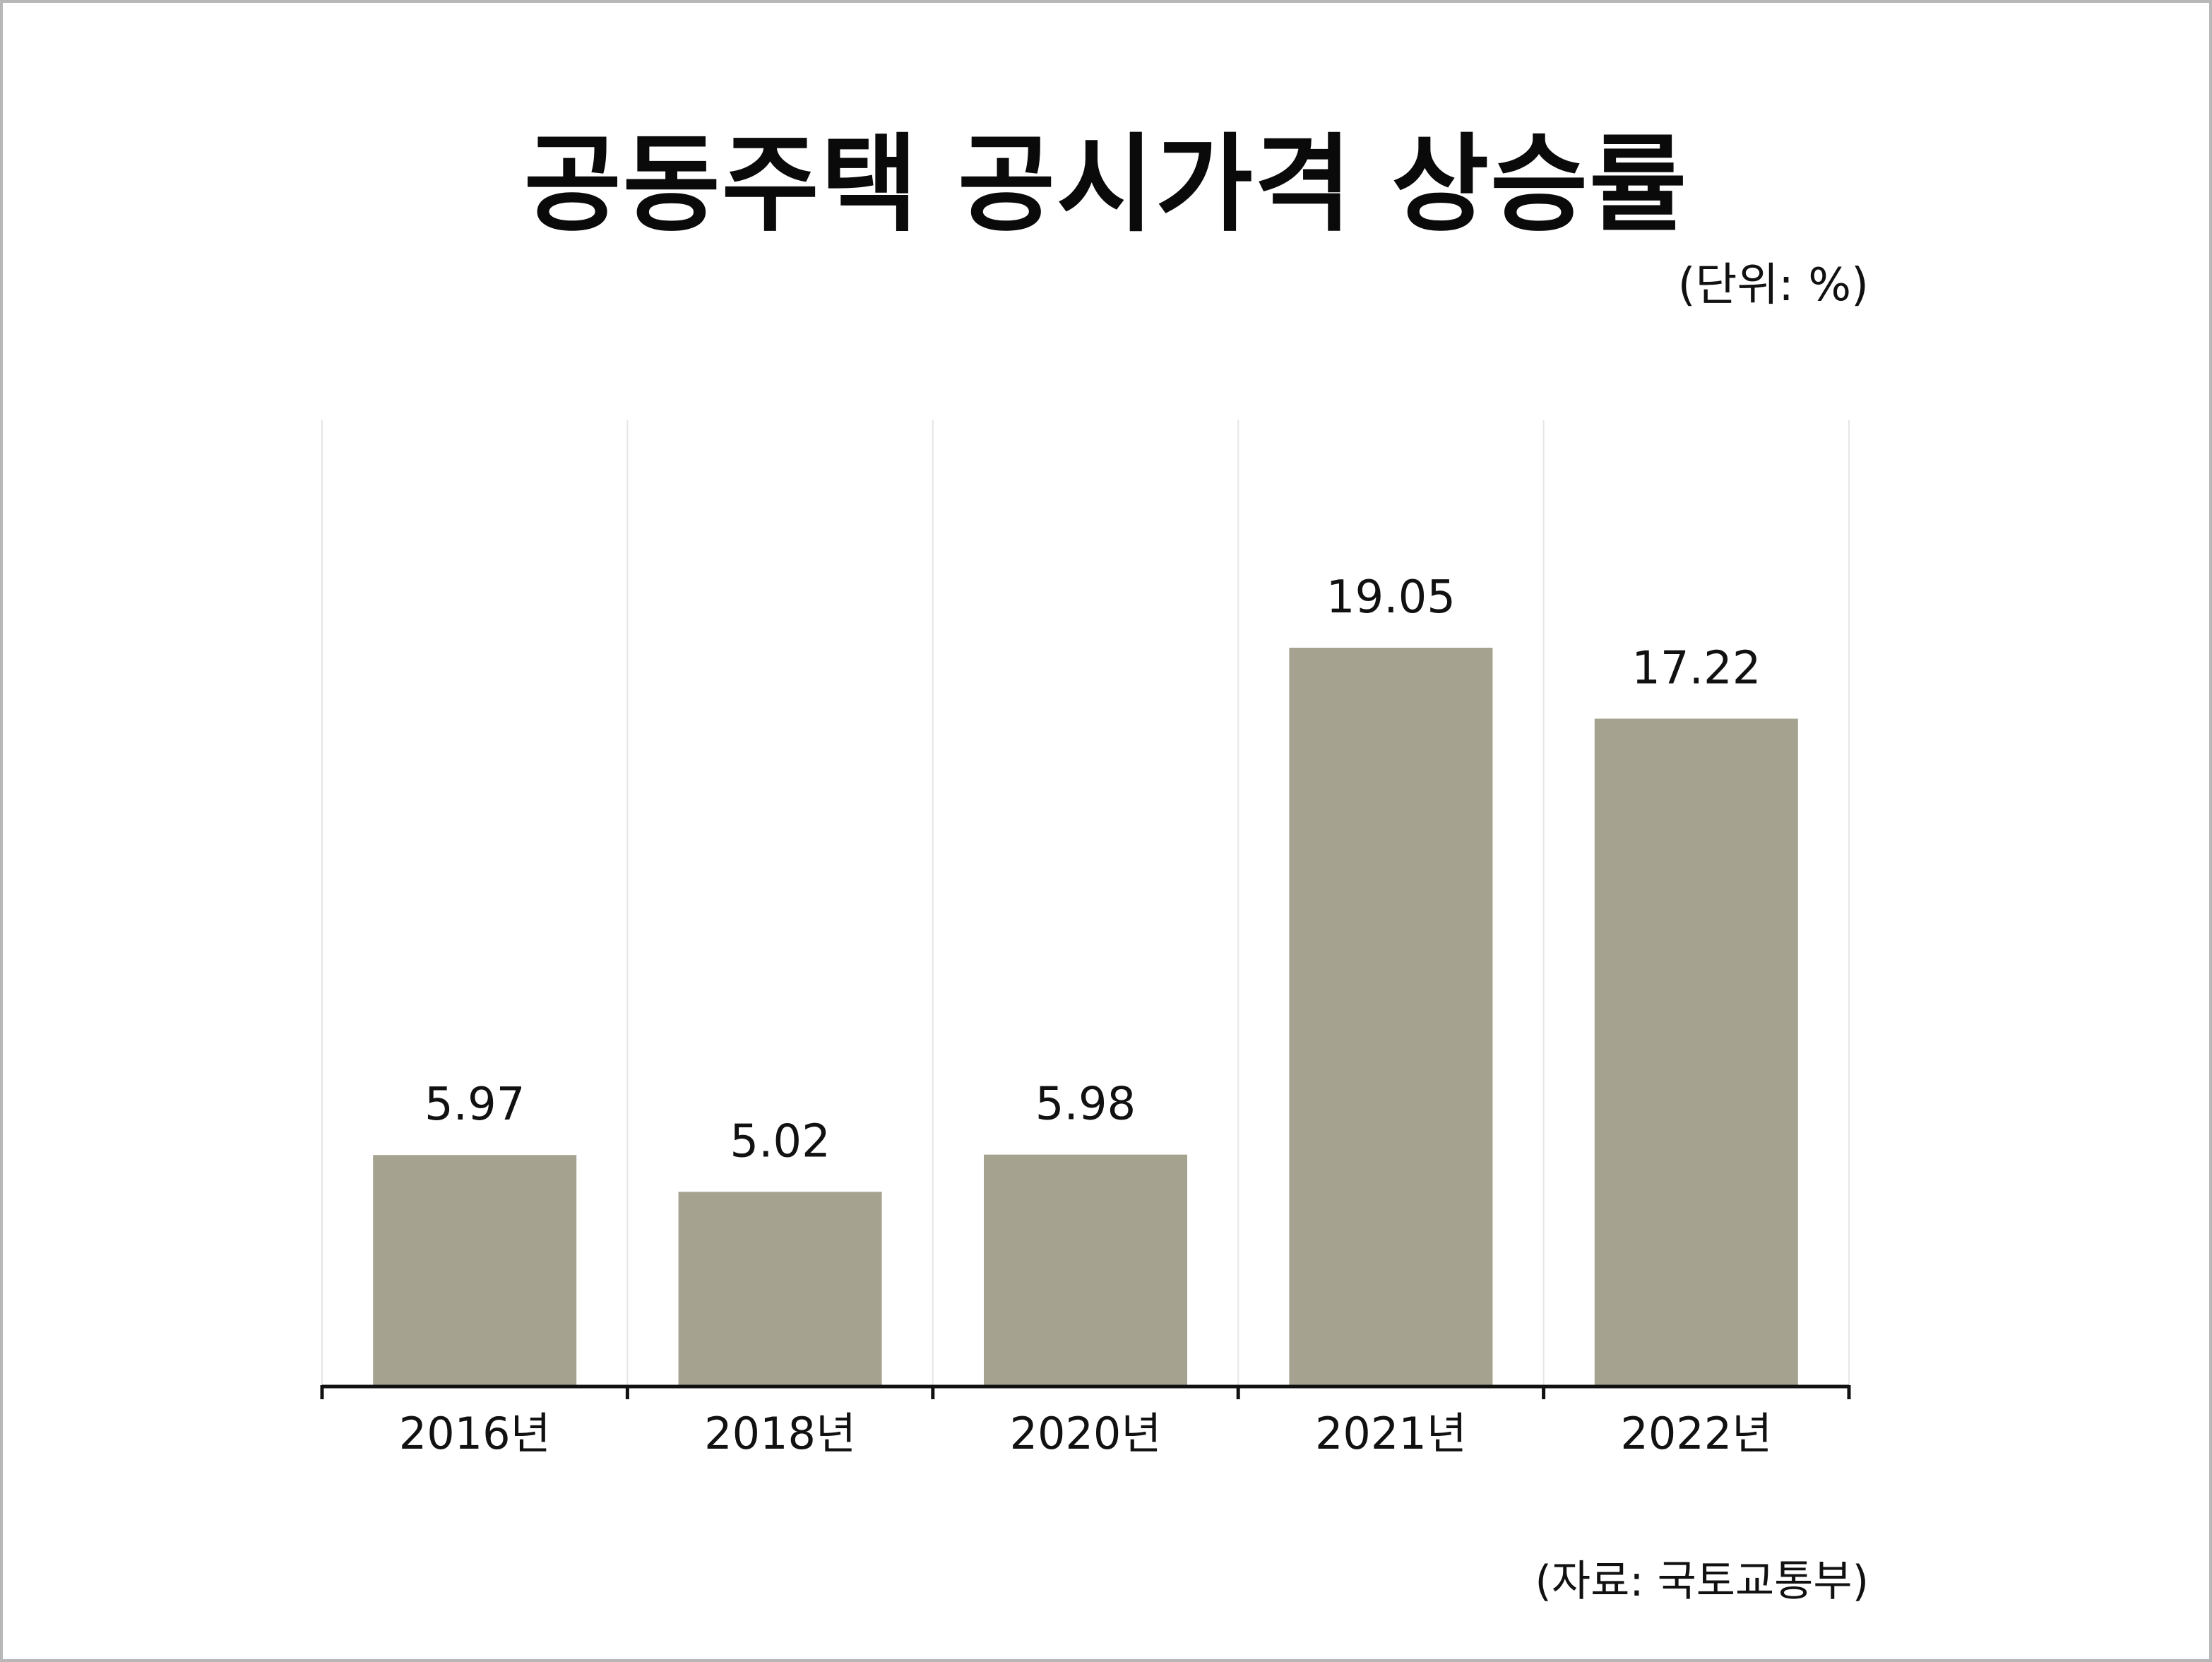 The image size is (2212, 1662). Describe the element at coordinates (1106, 186) in the screenshot. I see `chart-title: 공동주택 공시가격 상승률` at that location.